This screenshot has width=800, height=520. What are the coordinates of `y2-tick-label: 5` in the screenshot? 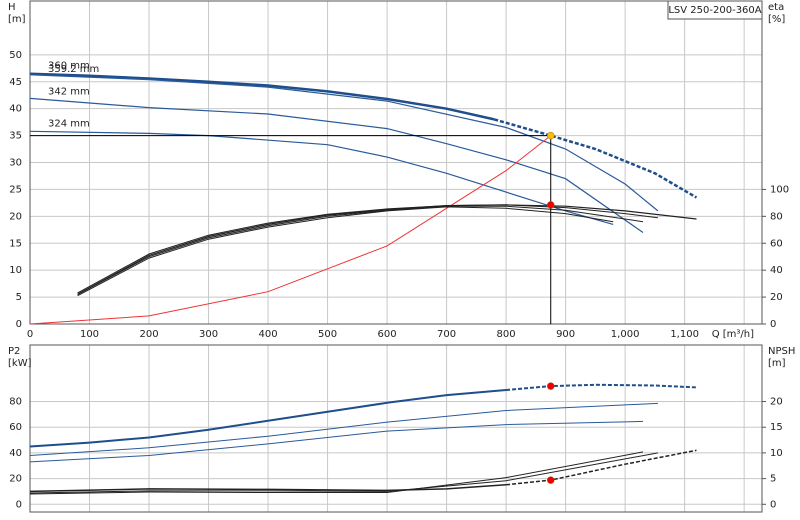 It's located at (773, 479).